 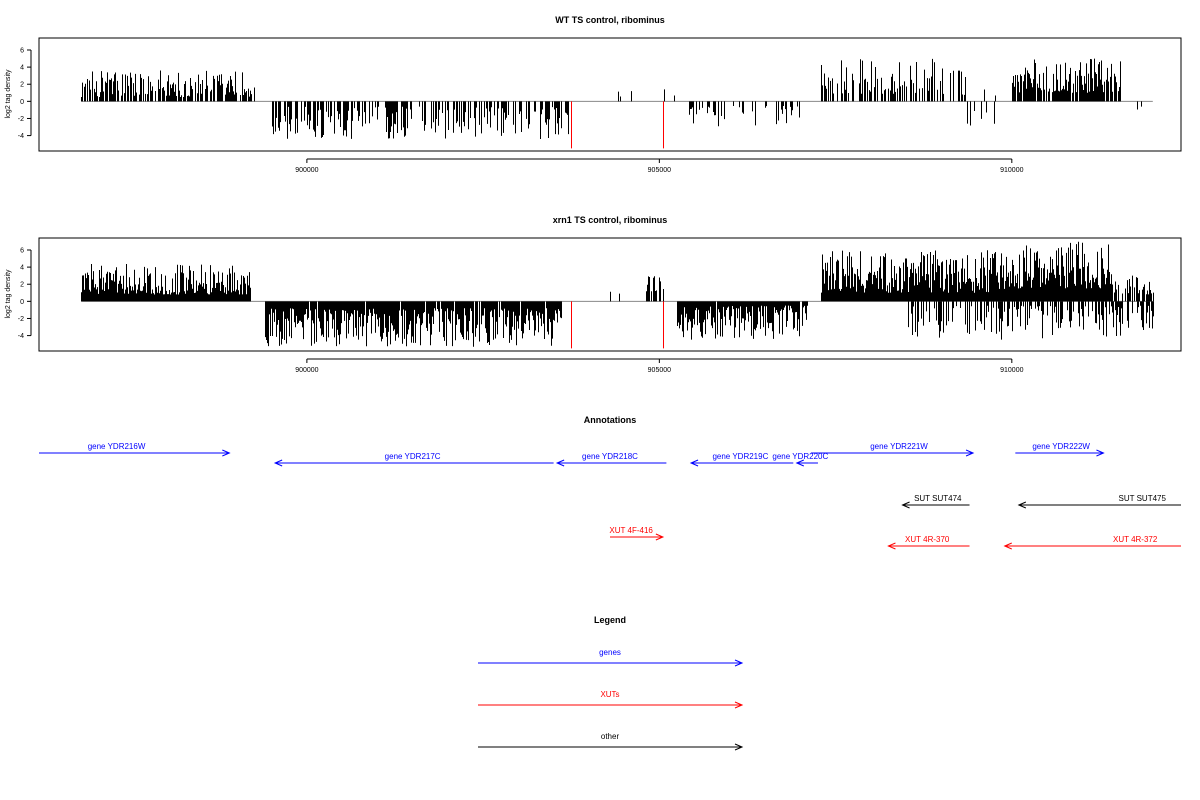 I want to click on annotation-feature: gene YDR221W, so click(x=892, y=449).